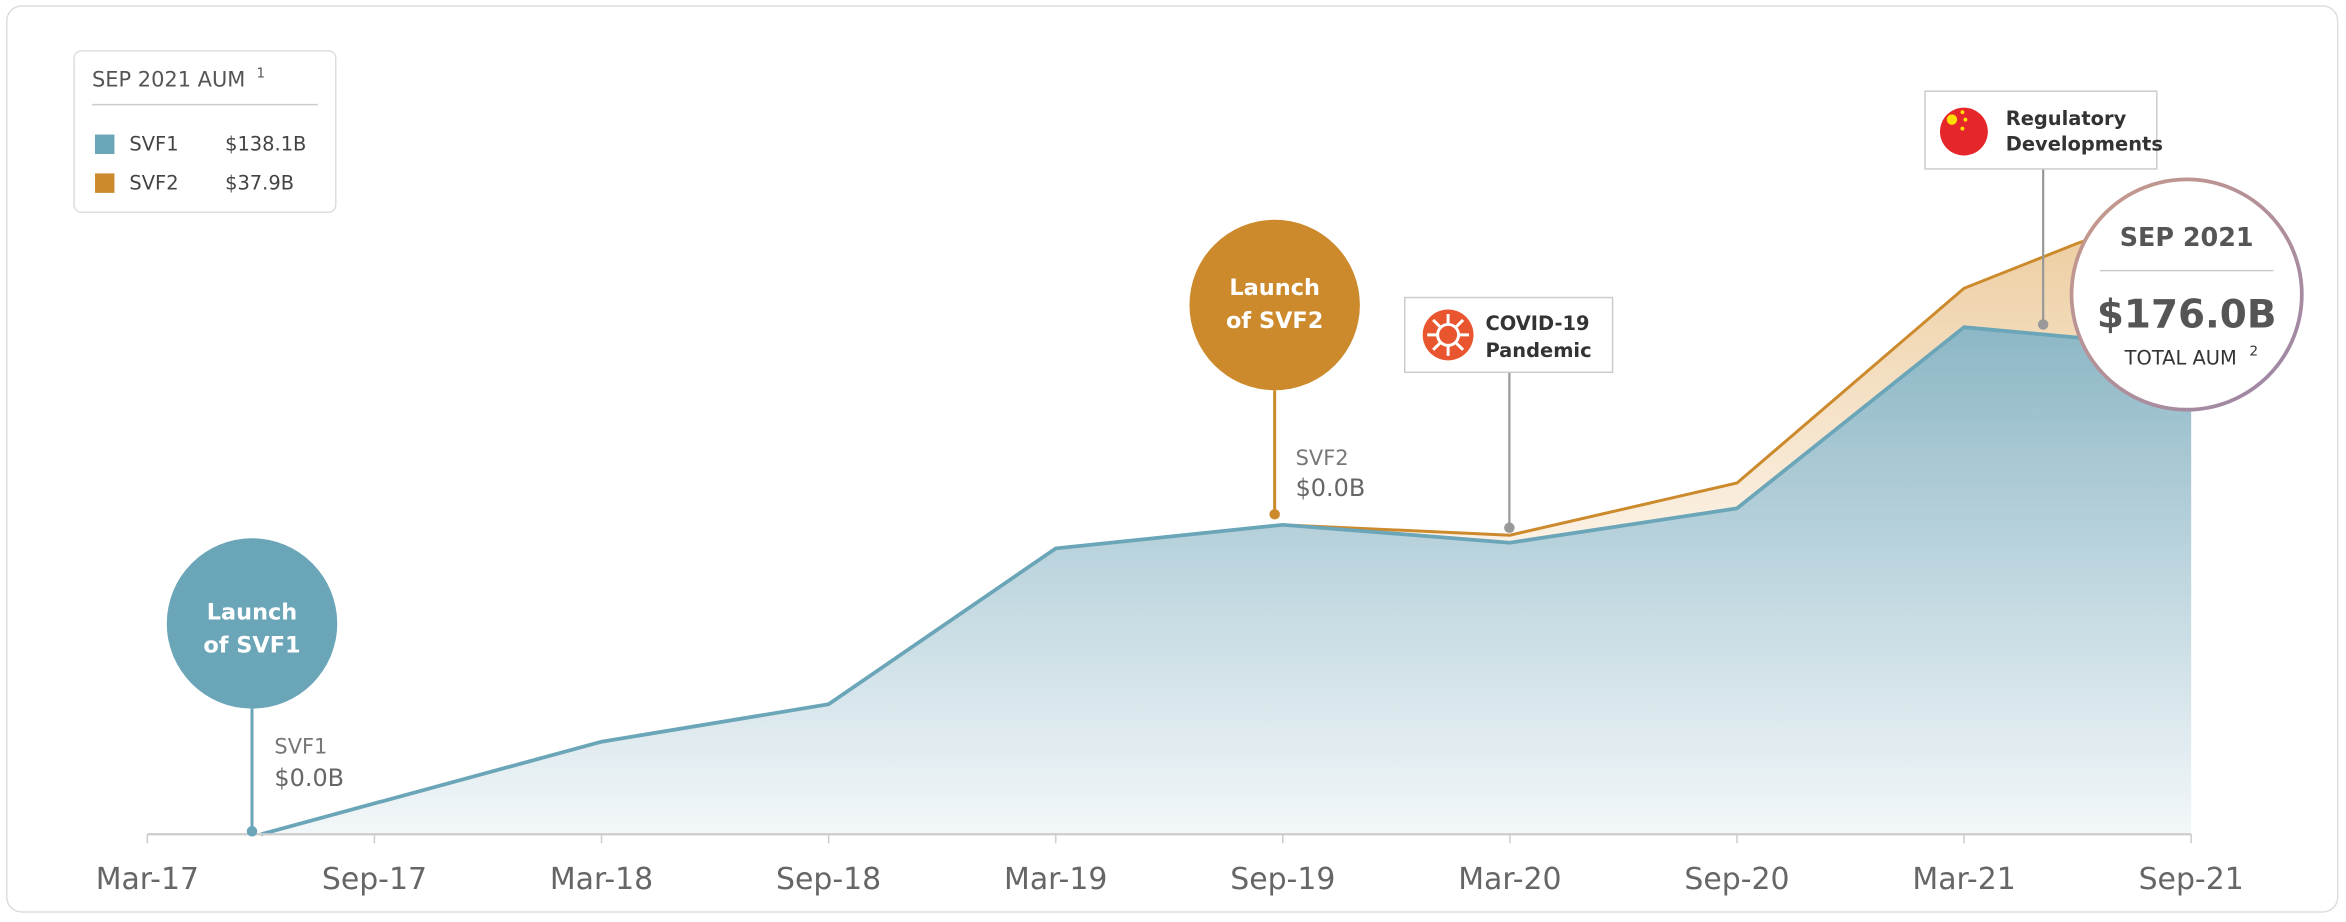 The image size is (2346, 922). What do you see at coordinates (251, 645) in the screenshot?
I see `annotation: of SVF1` at bounding box center [251, 645].